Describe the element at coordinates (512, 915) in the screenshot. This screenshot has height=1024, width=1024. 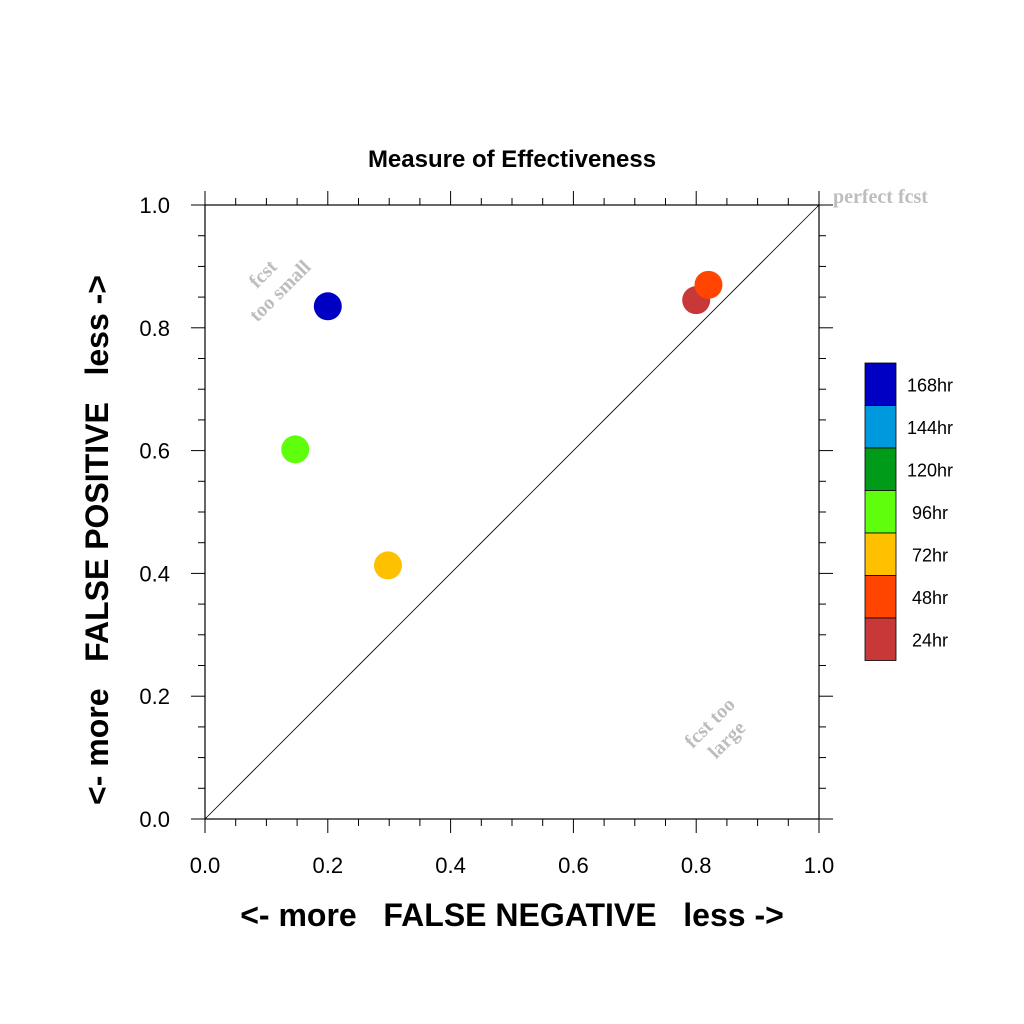
I see `x-axis-label: <- more FALSE NEGATIVE less ->` at that location.